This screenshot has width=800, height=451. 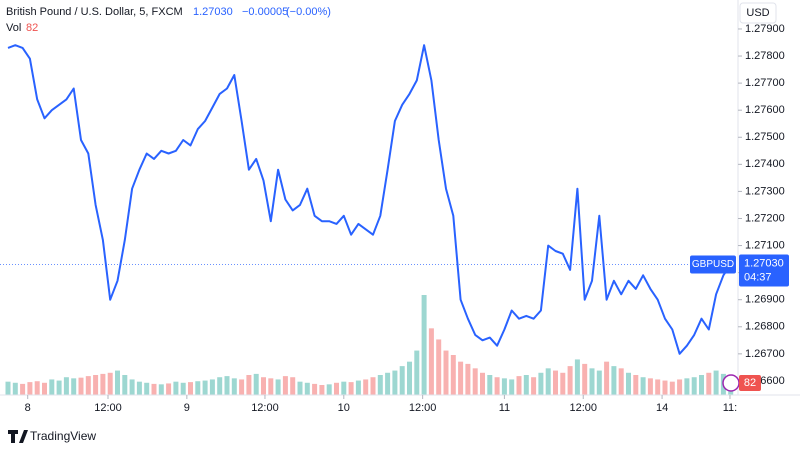 What do you see at coordinates (765, 354) in the screenshot?
I see `y-tick-label: 1.26700` at bounding box center [765, 354].